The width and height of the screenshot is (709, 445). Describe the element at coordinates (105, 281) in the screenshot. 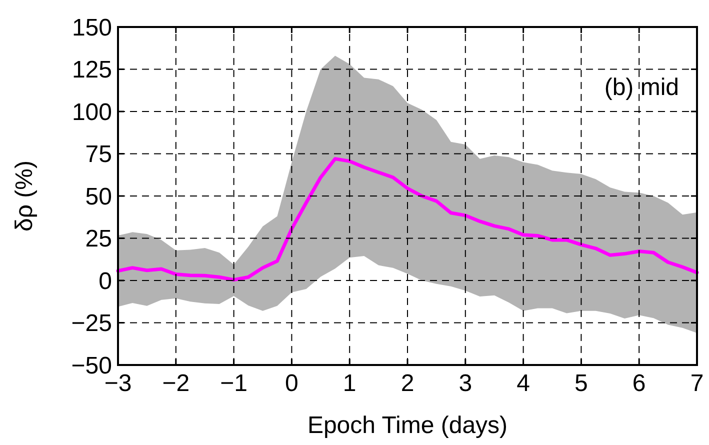

I see `y-tick-label: 0` at that location.